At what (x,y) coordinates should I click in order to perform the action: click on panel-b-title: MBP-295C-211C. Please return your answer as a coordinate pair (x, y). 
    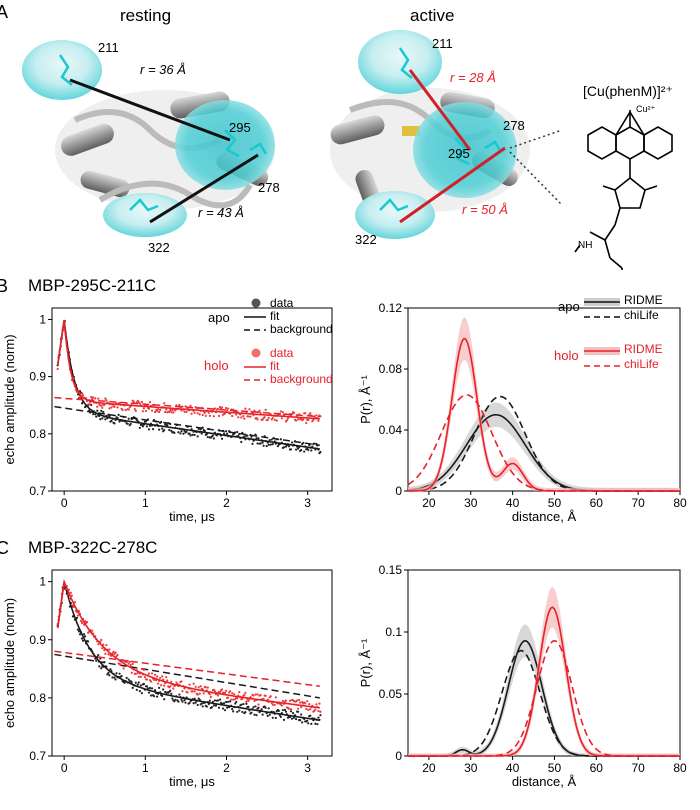
    Looking at the image, I should click on (92, 285).